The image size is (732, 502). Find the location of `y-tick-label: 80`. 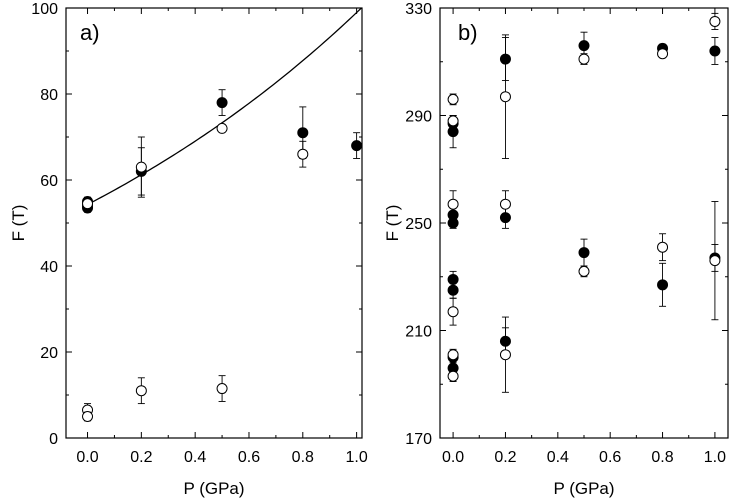

y-tick-label: 80 is located at coordinates (49, 95).